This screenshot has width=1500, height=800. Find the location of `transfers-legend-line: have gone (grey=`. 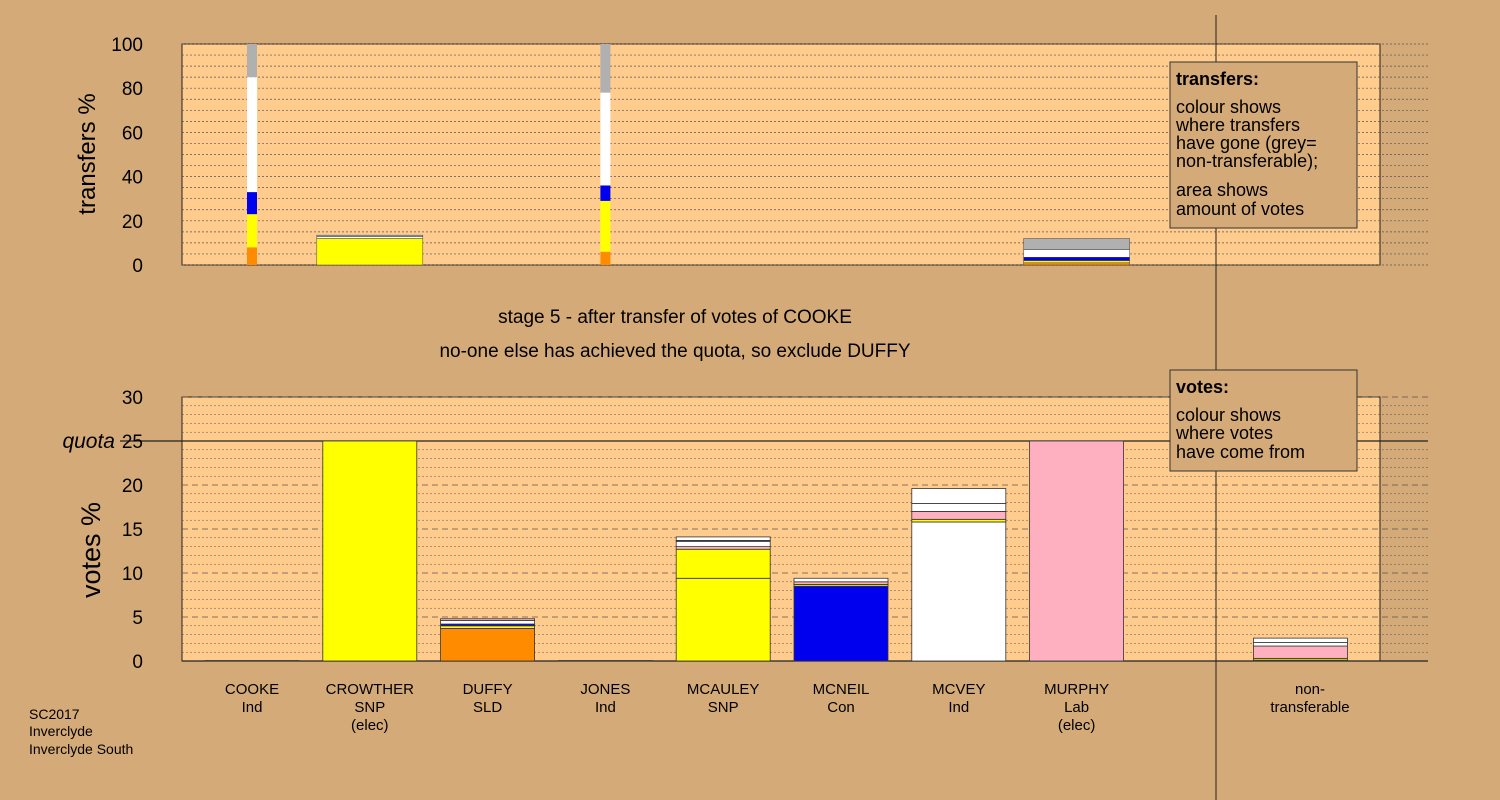

transfers-legend-line: have gone (grey= is located at coordinates (1246, 143).